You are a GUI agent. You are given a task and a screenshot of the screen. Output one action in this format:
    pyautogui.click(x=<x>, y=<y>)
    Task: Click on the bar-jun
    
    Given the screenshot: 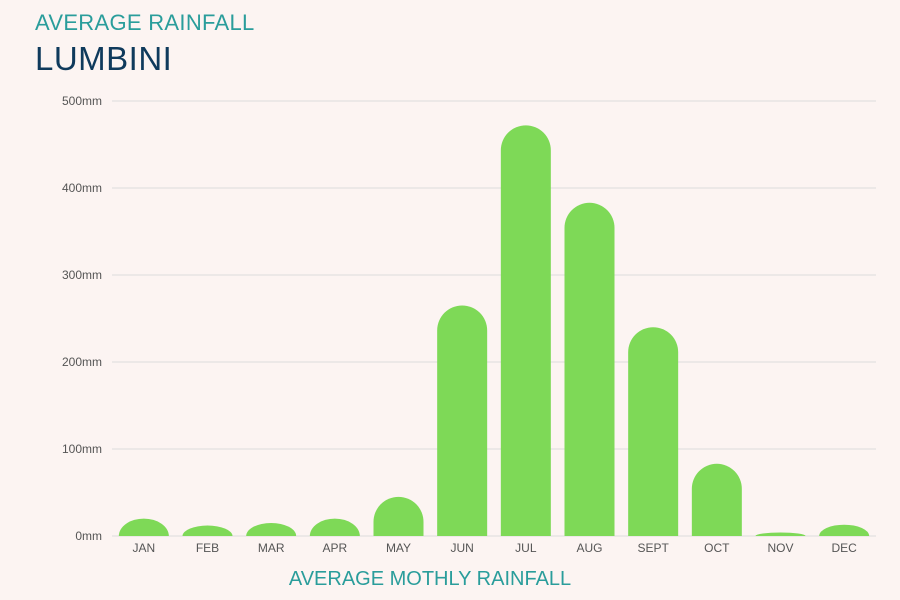 What is the action you would take?
    pyautogui.click(x=462, y=420)
    